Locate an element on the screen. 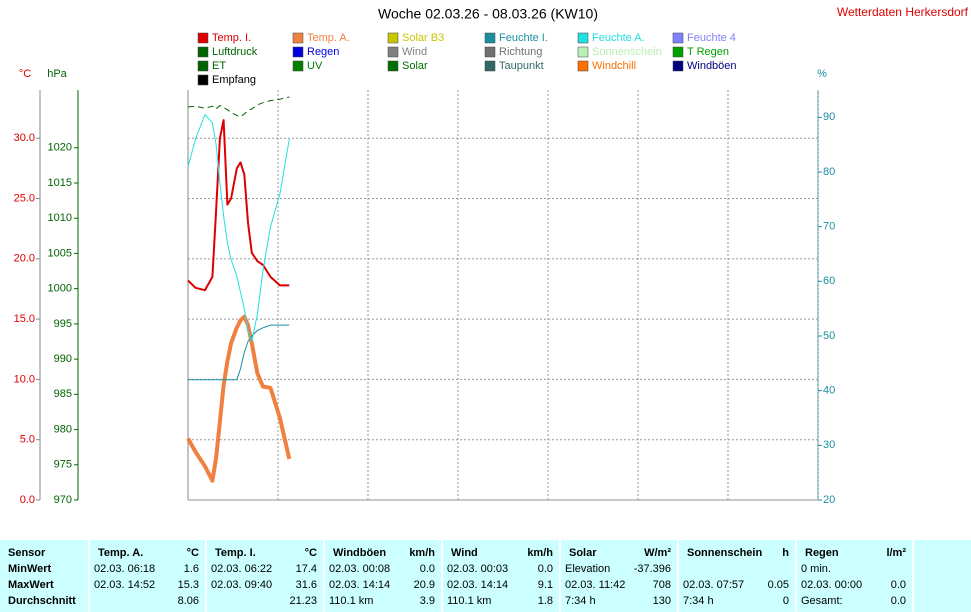 The height and width of the screenshot is (612, 971). cell-value: 0.0 is located at coordinates (427, 569).